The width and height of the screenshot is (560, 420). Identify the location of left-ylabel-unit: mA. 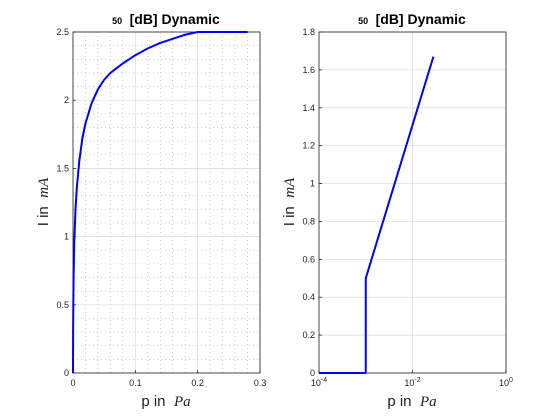
(44, 187).